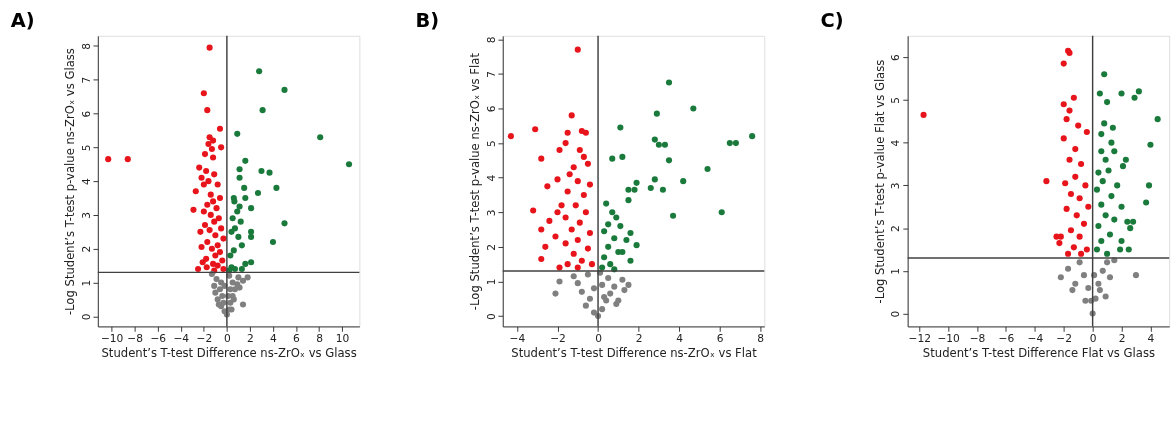  What do you see at coordinates (832, 21) in the screenshot?
I see `chart-title: C)` at bounding box center [832, 21].